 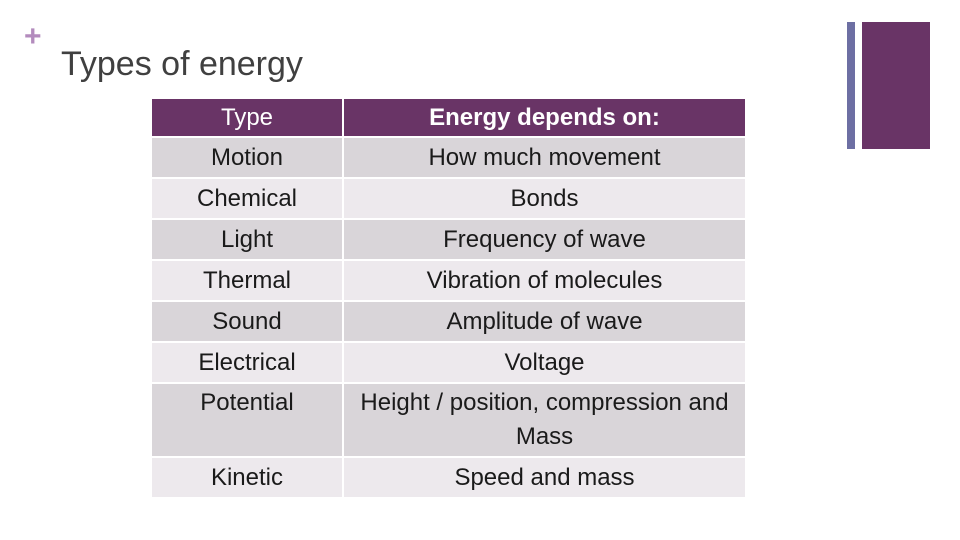 I want to click on depends-on-cell: Amplitude of wave, so click(x=544, y=321).